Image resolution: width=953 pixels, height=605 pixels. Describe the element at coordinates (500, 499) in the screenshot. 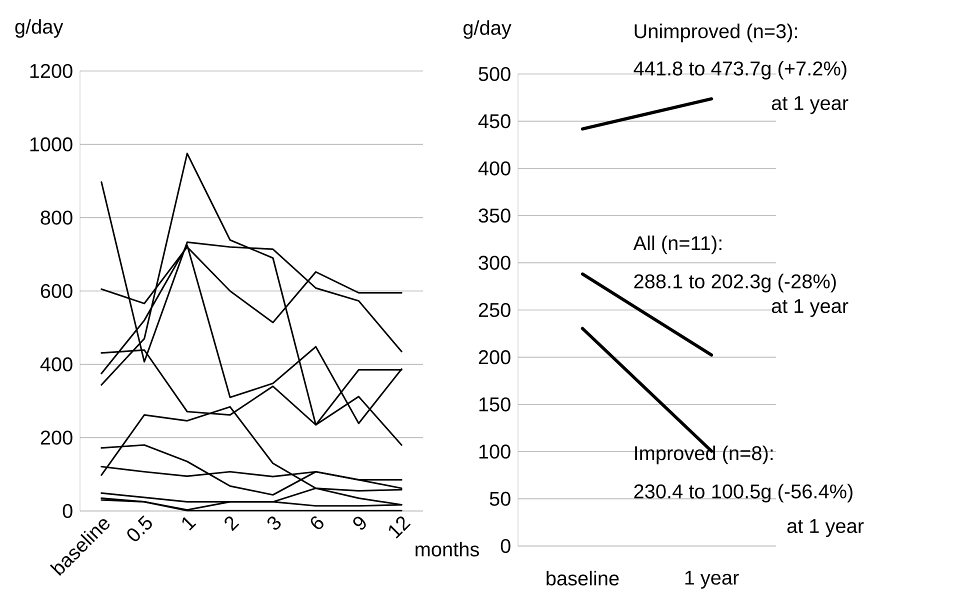

I see `y-tick-label: 50` at that location.